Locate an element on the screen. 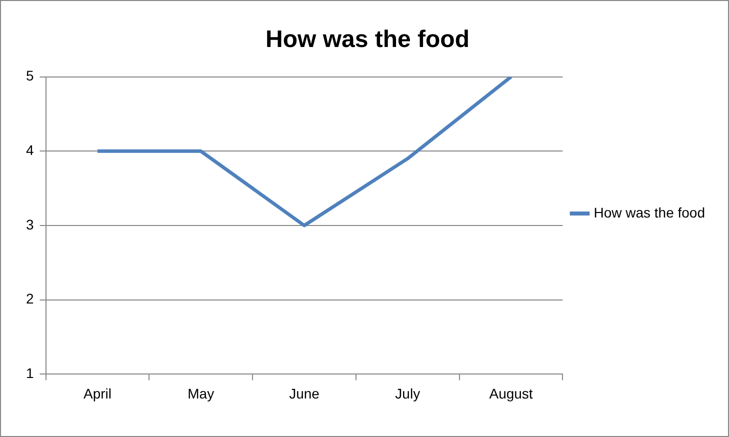 The width and height of the screenshot is (729, 437). y-tick-label: 3 is located at coordinates (30, 224).